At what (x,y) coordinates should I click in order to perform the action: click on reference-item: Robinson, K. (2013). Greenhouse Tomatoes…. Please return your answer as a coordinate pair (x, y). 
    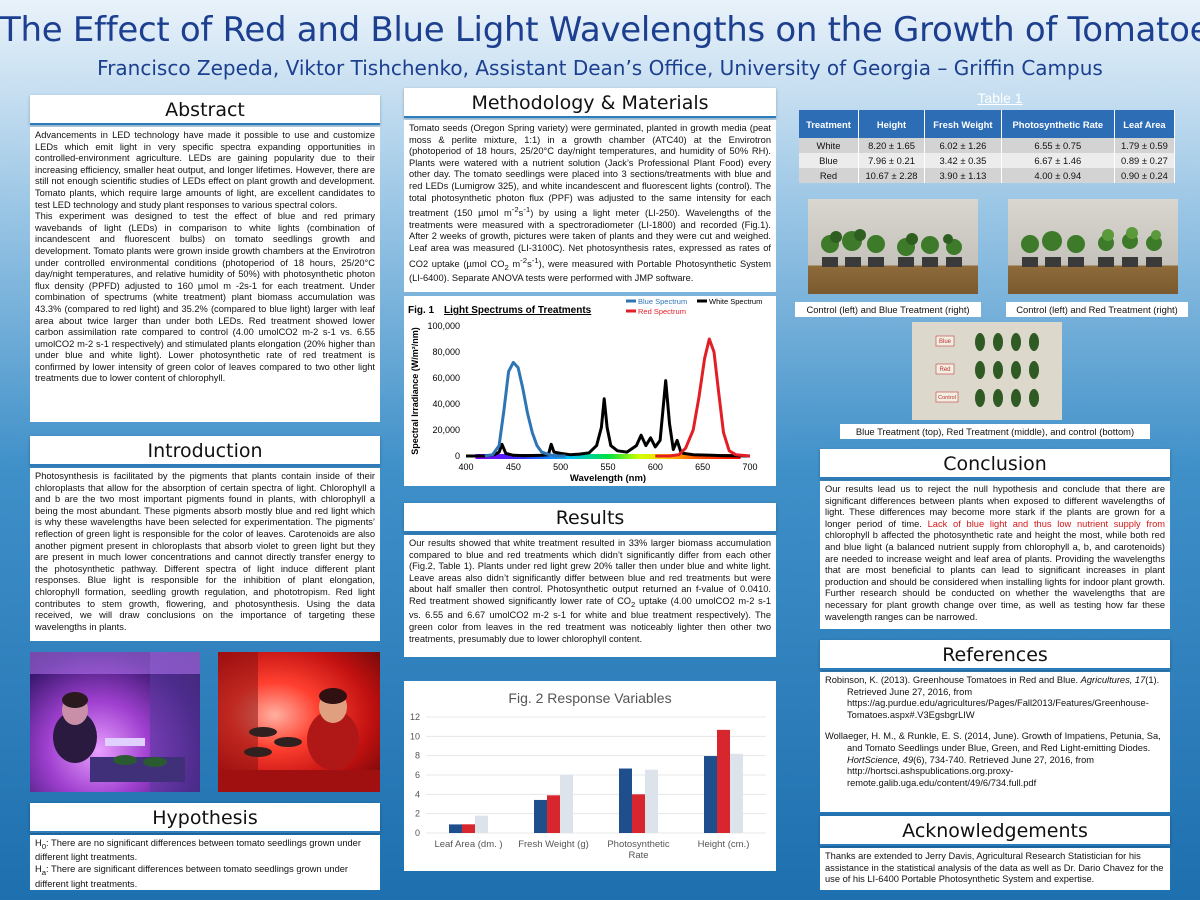
    Looking at the image, I should click on (992, 697).